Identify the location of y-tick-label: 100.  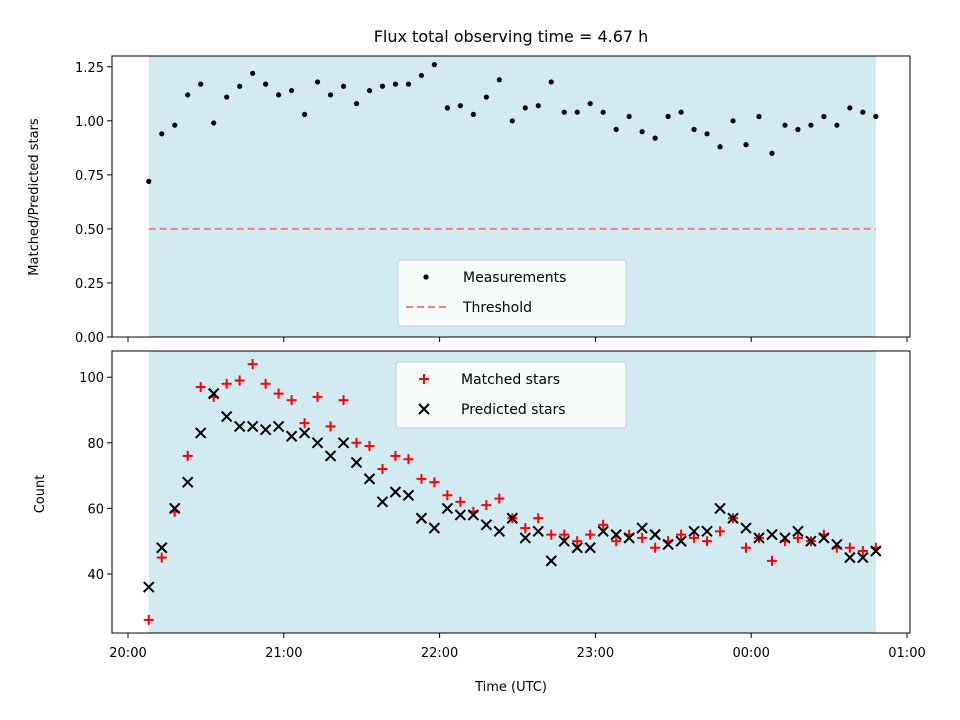
(91, 378).